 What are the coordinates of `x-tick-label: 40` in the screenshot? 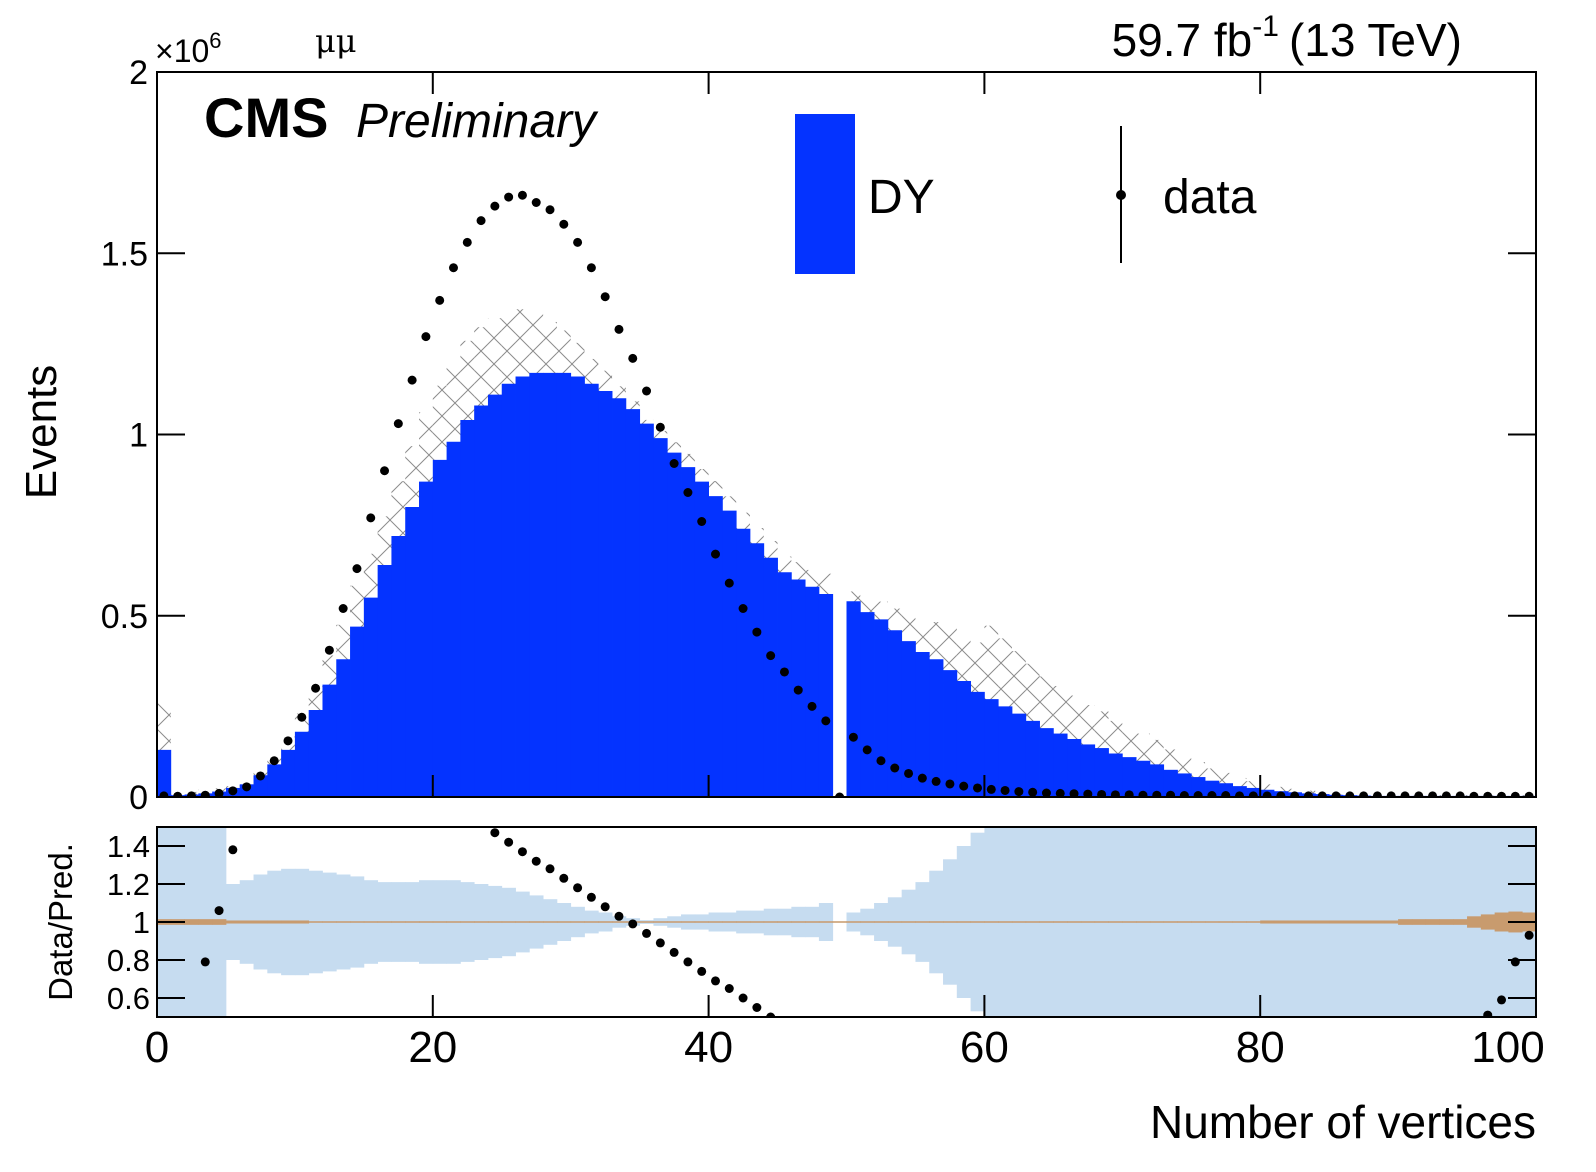 It's located at (708, 1047).